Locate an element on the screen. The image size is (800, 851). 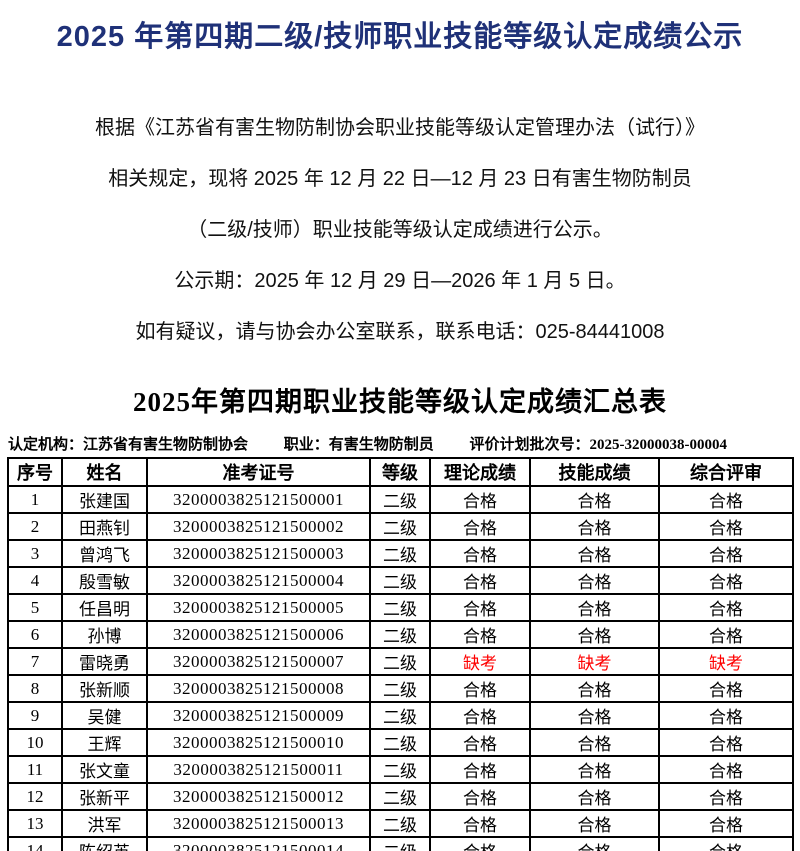
cell-exam-id: 3200003825121500012 is located at coordinates (258, 796).